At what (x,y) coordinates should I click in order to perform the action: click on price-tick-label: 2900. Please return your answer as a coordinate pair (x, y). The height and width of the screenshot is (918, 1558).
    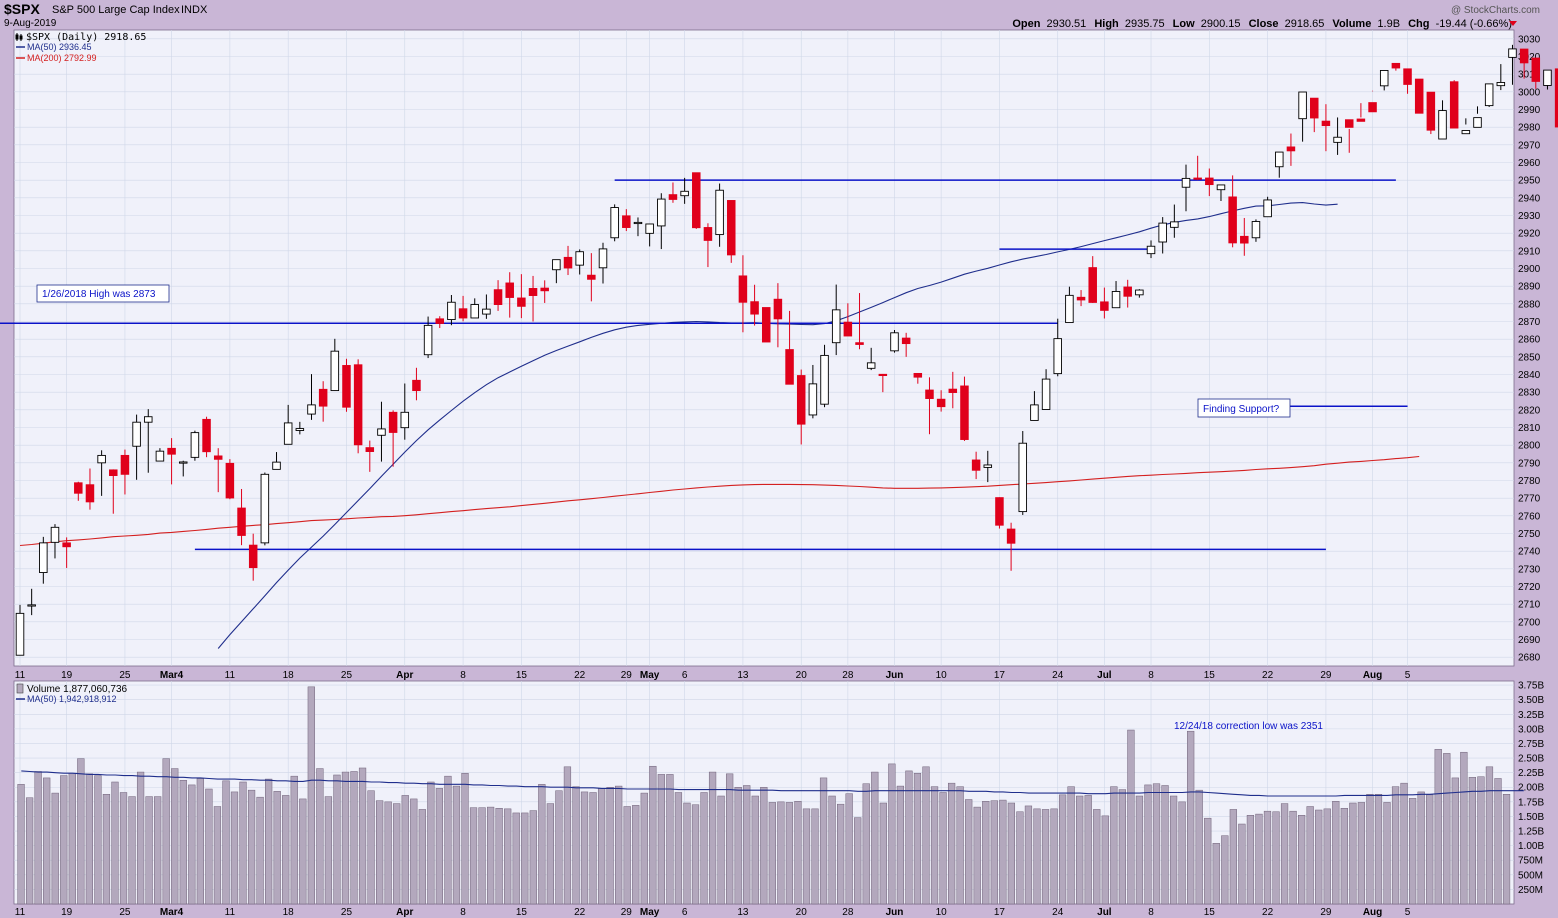
    Looking at the image, I should click on (1529, 269).